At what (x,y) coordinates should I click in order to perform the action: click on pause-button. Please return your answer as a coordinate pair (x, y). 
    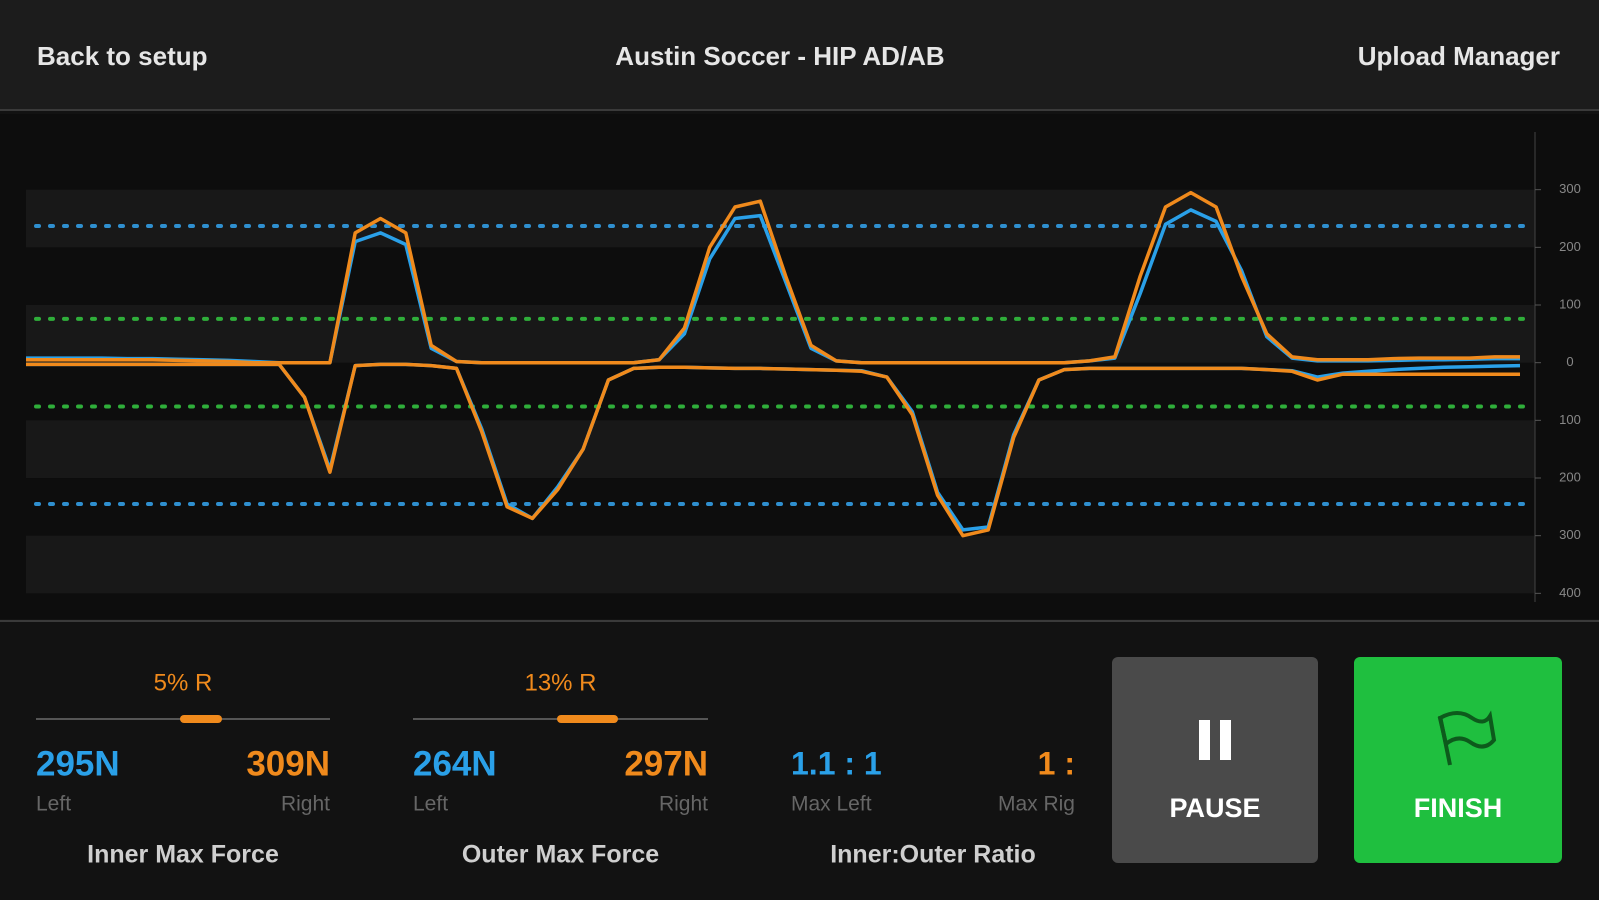
    Looking at the image, I should click on (1215, 760).